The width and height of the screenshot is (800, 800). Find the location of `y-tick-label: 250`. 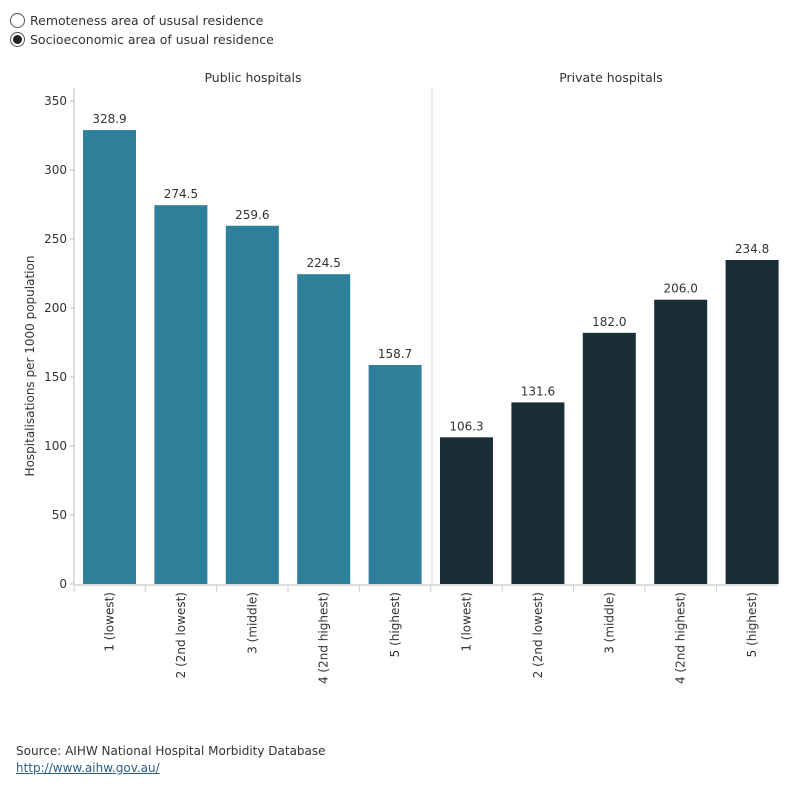

y-tick-label: 250 is located at coordinates (55, 239).